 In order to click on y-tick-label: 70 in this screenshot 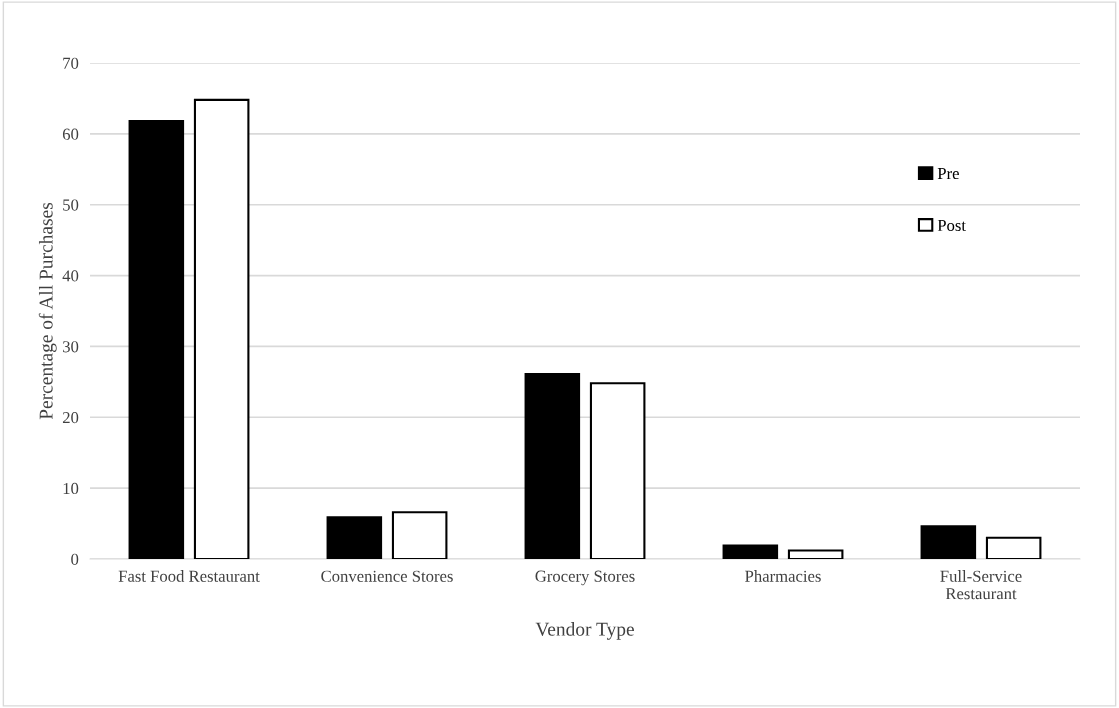, I will do `click(71, 63)`.